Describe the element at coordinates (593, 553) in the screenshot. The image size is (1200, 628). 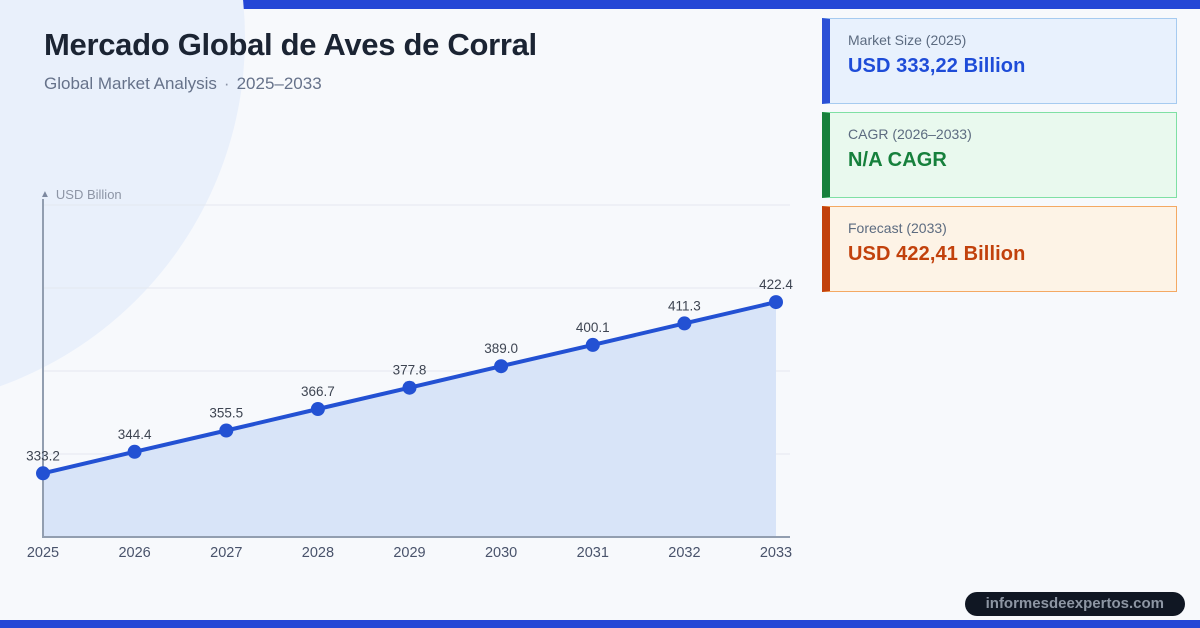
I see `x-axis-label: 2031` at that location.